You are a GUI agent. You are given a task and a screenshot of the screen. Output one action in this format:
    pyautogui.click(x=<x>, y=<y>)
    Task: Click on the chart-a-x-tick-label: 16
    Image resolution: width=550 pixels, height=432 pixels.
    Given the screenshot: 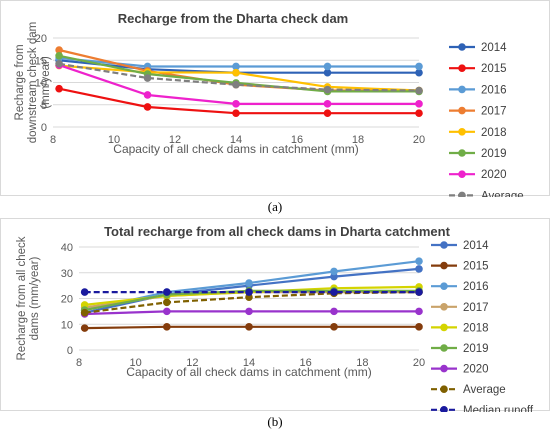 What is the action you would take?
    pyautogui.click(x=297, y=140)
    